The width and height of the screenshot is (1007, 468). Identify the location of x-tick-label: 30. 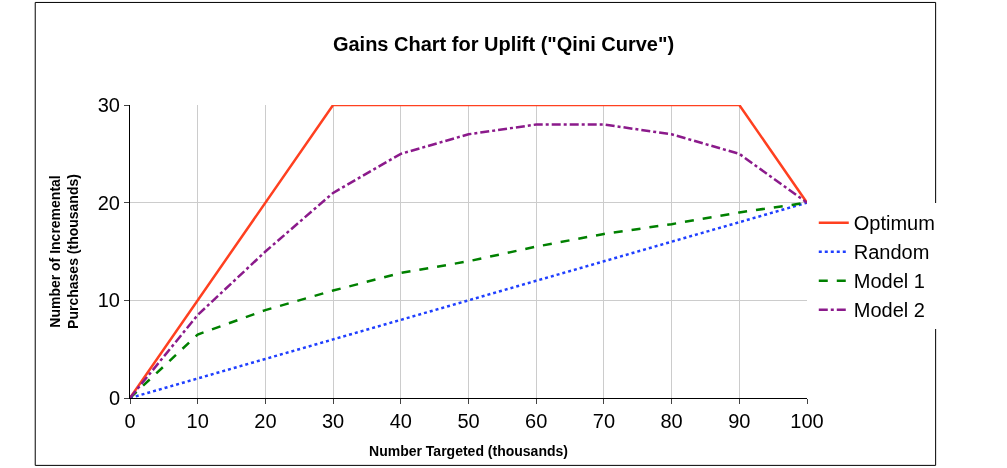
(333, 421).